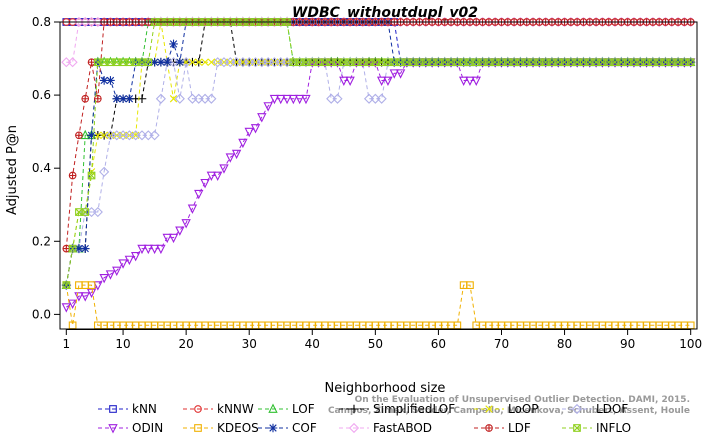 This screenshot has width=702, height=434. Describe the element at coordinates (303, 409) in the screenshot. I see `legend-label: LOF` at that location.